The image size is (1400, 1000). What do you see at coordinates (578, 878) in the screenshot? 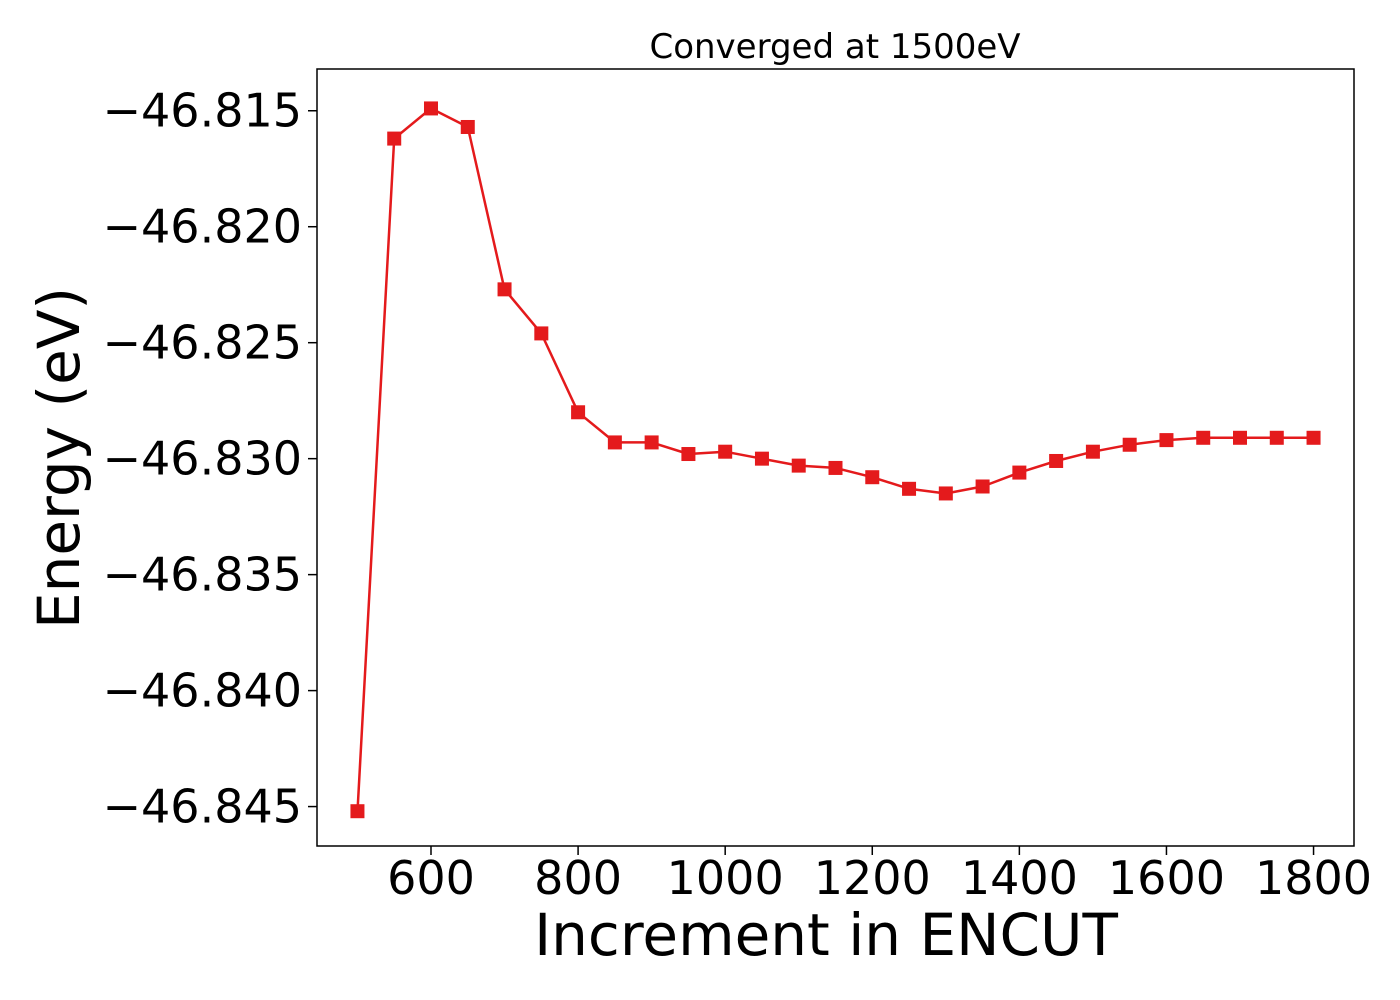
I see `x-tick-label: 800` at bounding box center [578, 878].